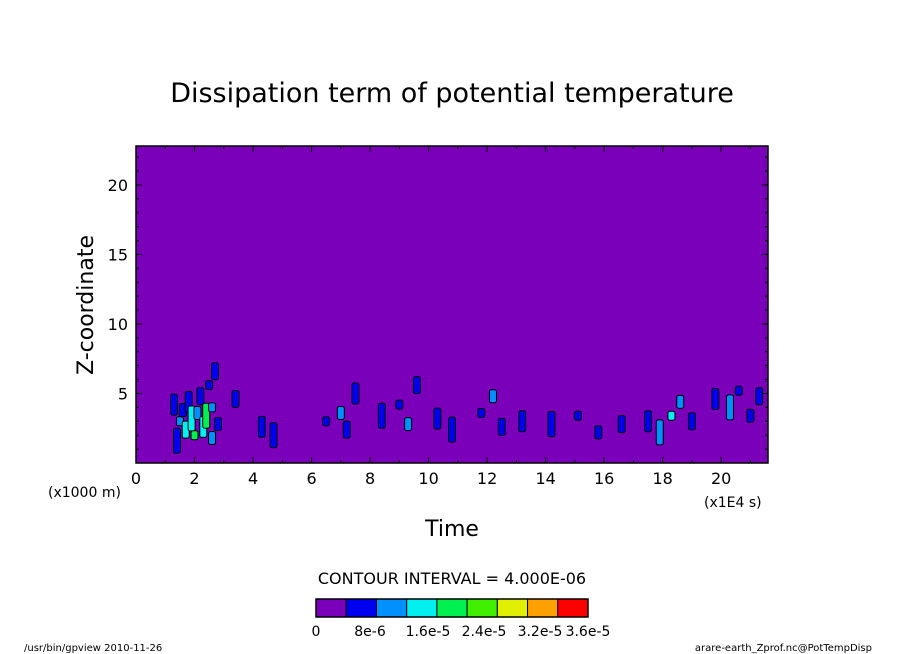 Image resolution: width=904 pixels, height=654 pixels. What do you see at coordinates (662, 478) in the screenshot?
I see `x-tick-label: 18` at bounding box center [662, 478].